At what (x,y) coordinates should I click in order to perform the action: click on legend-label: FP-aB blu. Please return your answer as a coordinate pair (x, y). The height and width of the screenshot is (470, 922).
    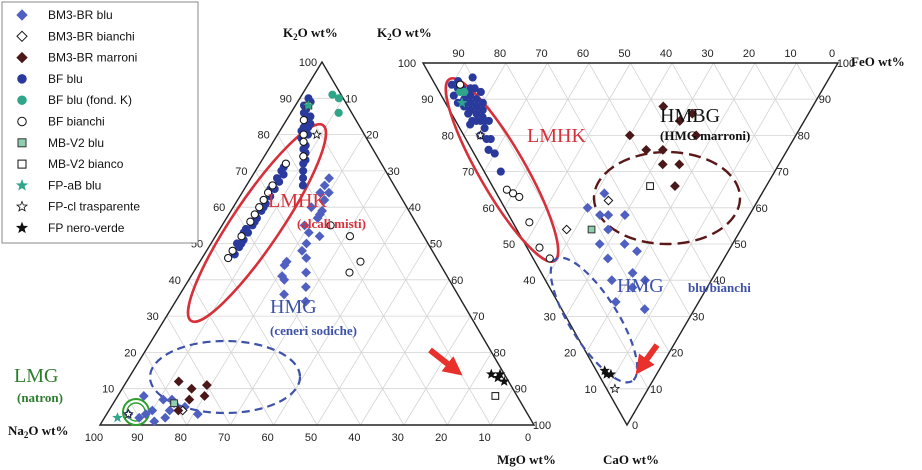
    Looking at the image, I should click on (74, 185).